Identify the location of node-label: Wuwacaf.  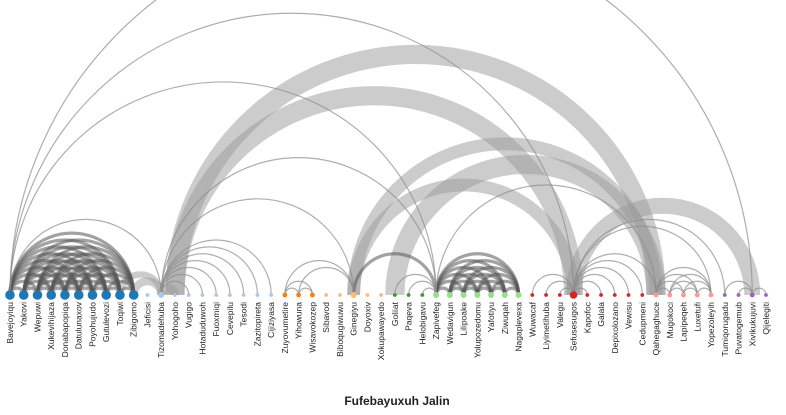
(532, 318).